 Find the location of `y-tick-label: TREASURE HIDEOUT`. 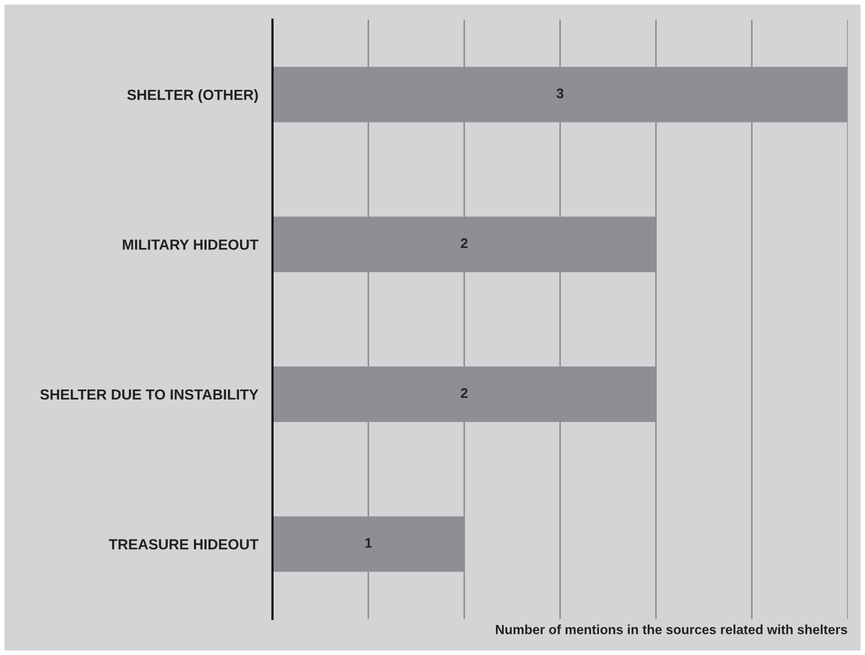

y-tick-label: TREASURE HIDEOUT is located at coordinates (183, 544).